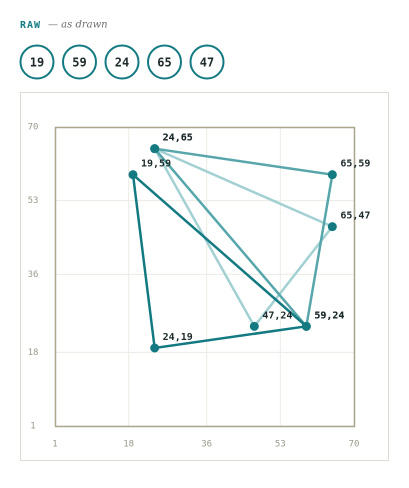  I want to click on point-label: 47,24, so click(277, 315).